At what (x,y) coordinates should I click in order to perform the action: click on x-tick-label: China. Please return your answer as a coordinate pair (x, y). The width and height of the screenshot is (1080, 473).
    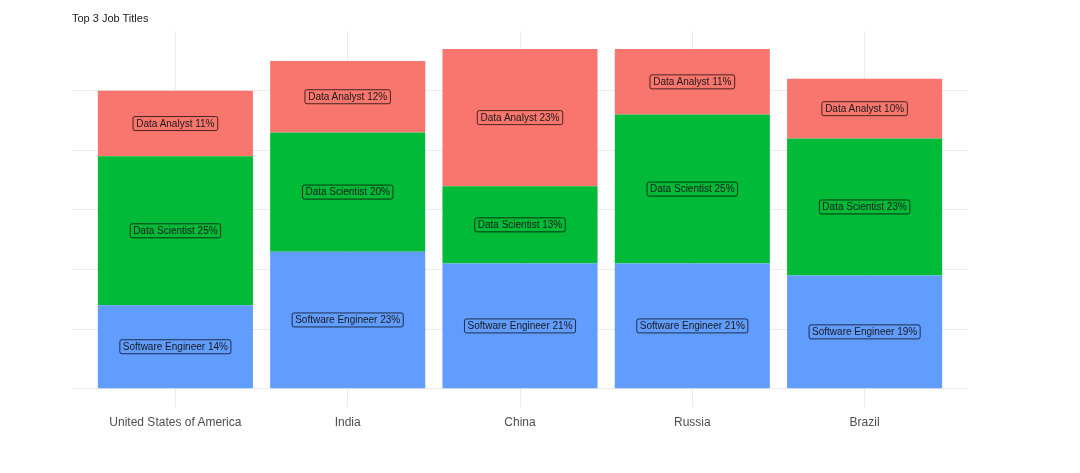
    Looking at the image, I should click on (520, 422).